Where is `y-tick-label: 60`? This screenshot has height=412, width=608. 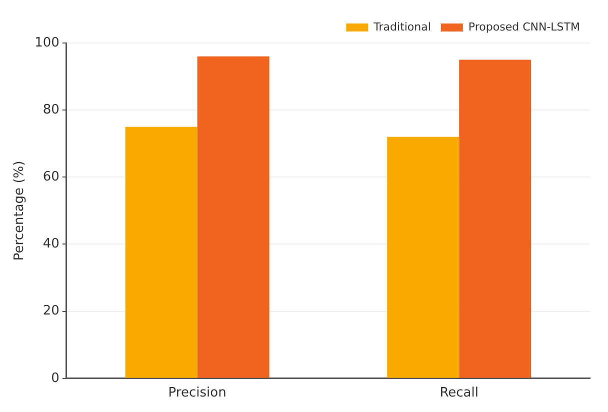
y-tick-label: 60 is located at coordinates (51, 177).